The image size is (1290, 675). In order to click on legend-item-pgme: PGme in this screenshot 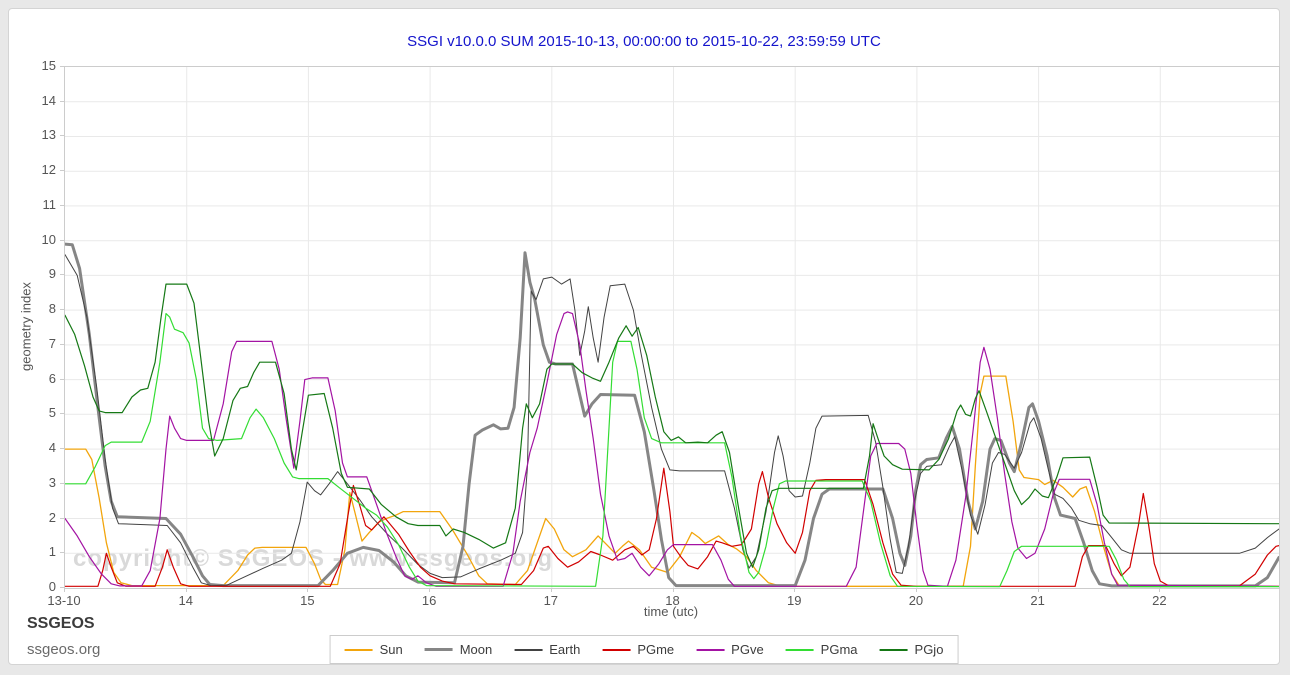, I will do `click(638, 649)`.